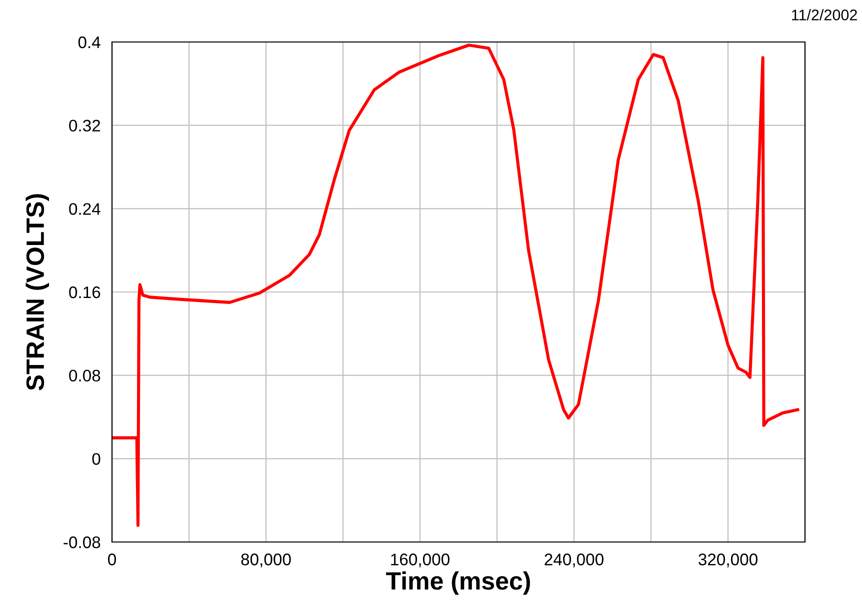 The height and width of the screenshot is (610, 862). What do you see at coordinates (84, 209) in the screenshot?
I see `y-tick-label: 0.24` at bounding box center [84, 209].